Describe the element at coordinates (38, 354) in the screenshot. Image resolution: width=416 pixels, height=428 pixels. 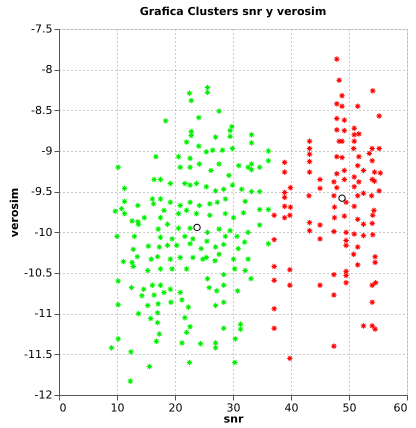
I see `y-tick-label: -11.5` at that location.